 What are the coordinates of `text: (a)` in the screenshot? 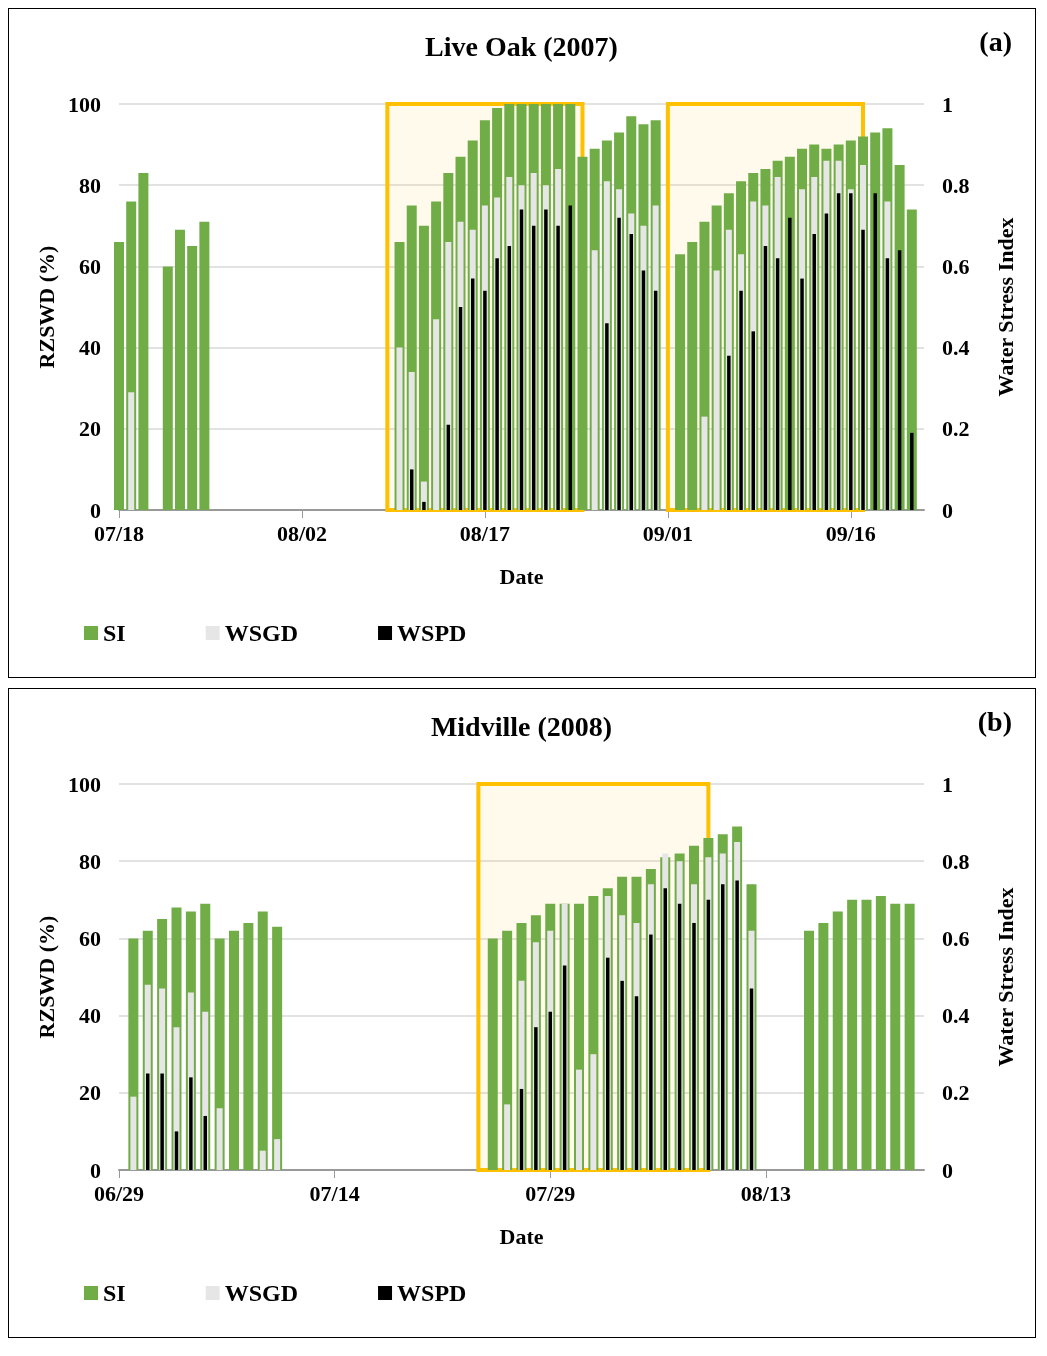 It's located at (996, 41).